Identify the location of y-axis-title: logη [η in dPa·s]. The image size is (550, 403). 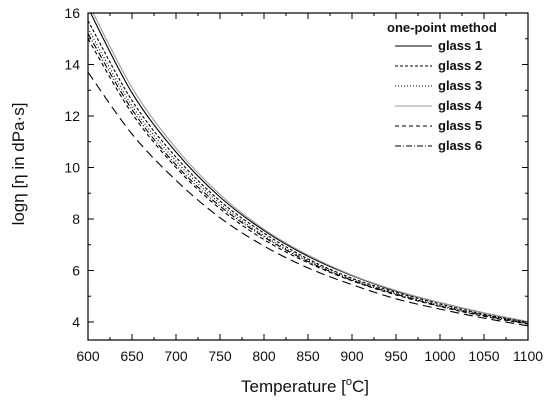
(18, 164).